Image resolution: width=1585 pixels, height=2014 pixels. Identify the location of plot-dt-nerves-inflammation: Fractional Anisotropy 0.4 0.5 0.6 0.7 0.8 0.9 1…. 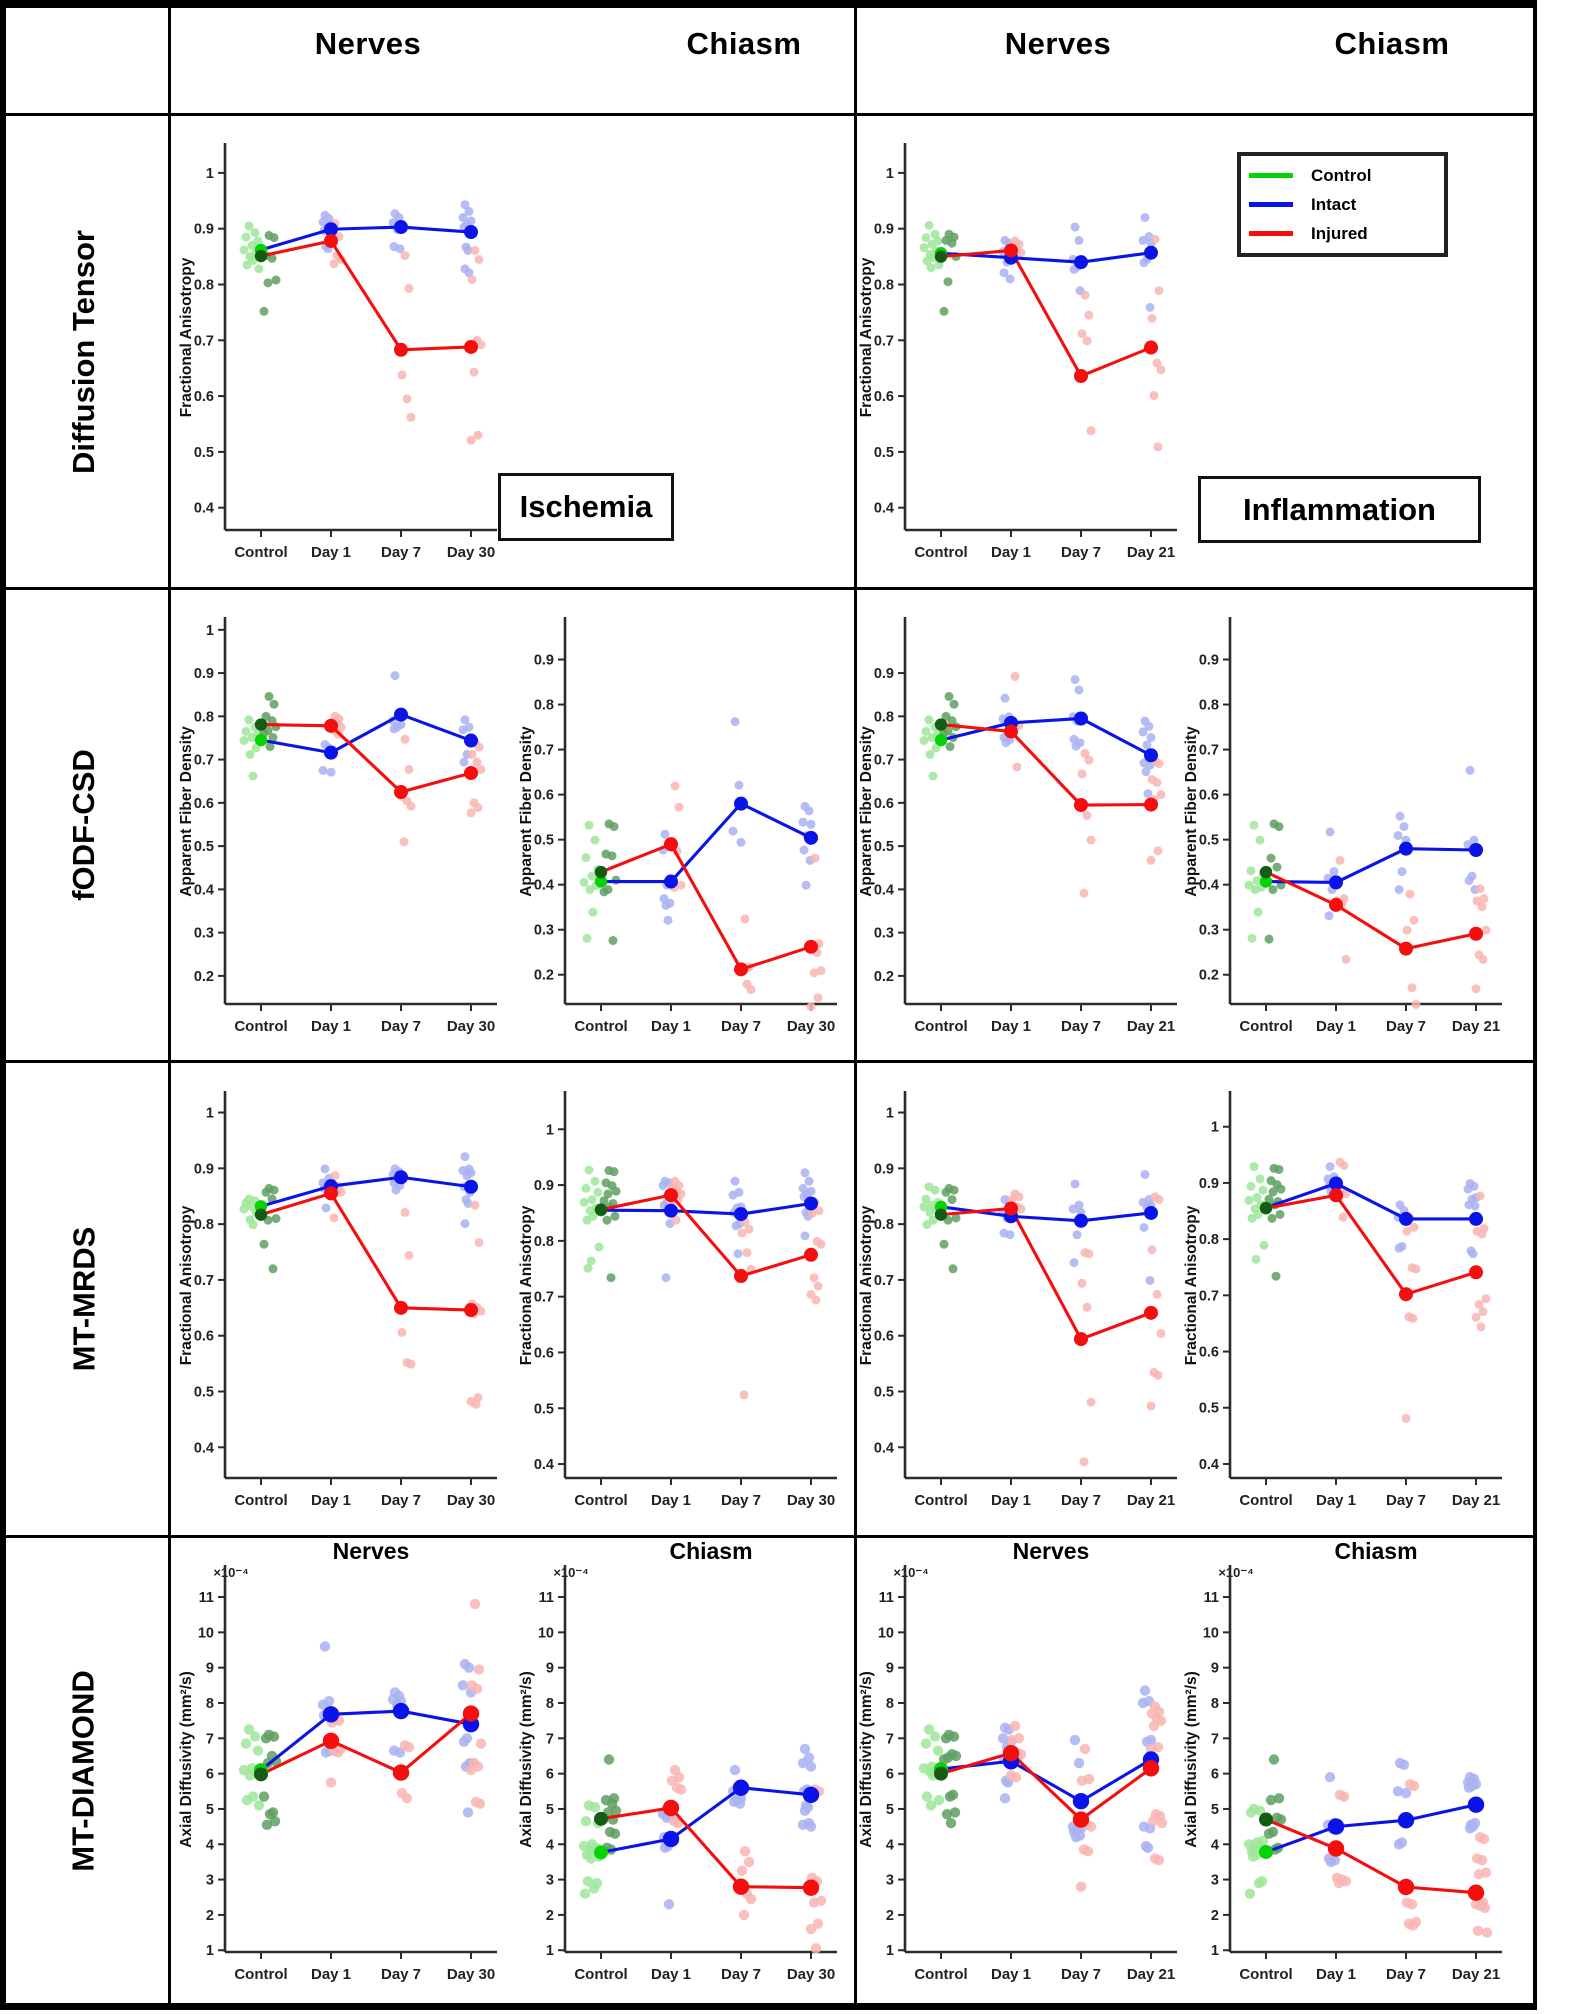
(1017, 352).